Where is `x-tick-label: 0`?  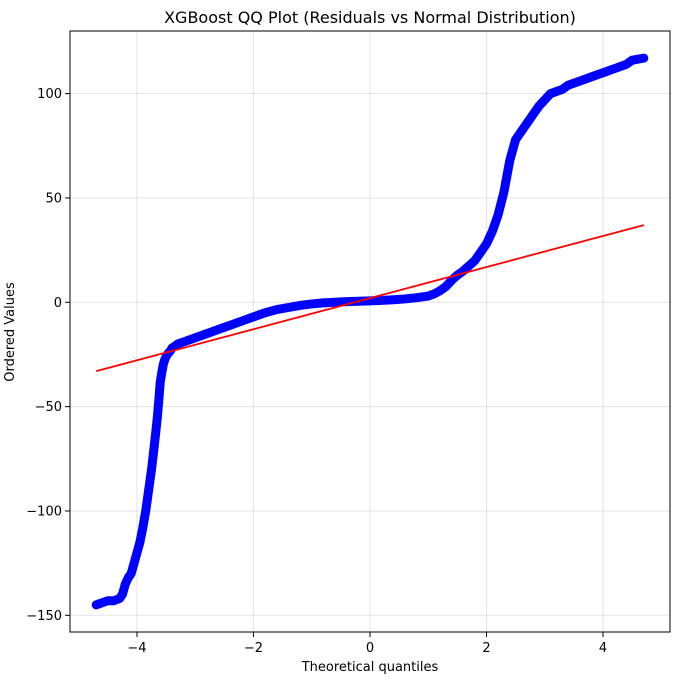 x-tick-label: 0 is located at coordinates (370, 648).